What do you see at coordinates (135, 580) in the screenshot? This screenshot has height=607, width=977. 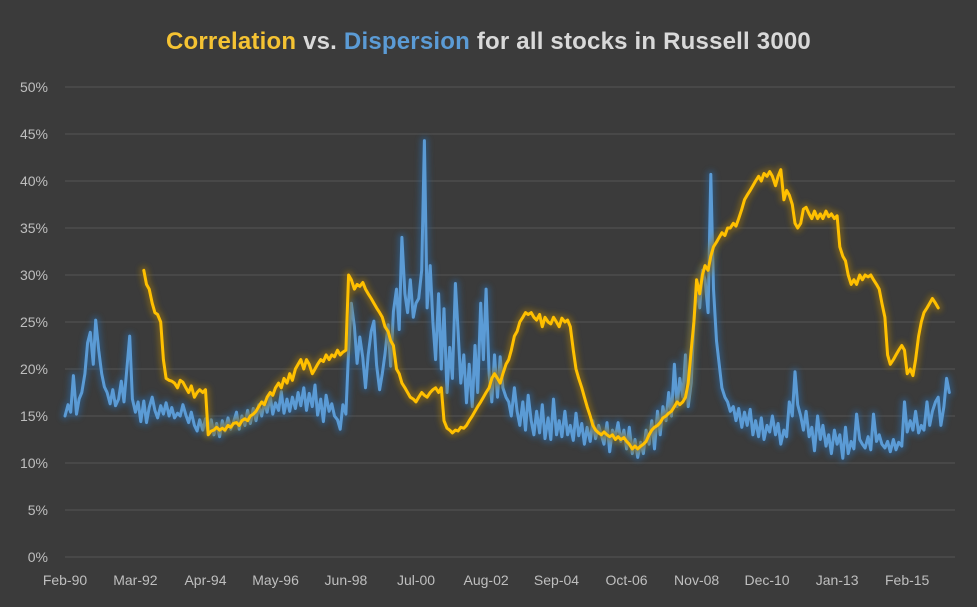 I see `x-tick-label: Mar-92` at bounding box center [135, 580].